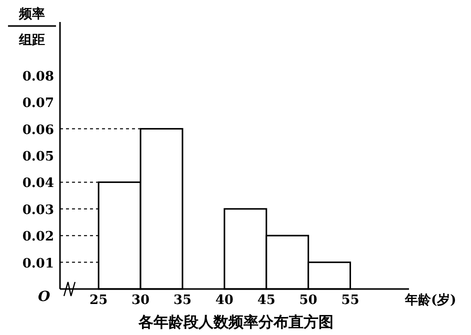 Image resolution: width=471 pixels, height=335 pixels. I want to click on x-tick-label: 25, so click(99, 300).